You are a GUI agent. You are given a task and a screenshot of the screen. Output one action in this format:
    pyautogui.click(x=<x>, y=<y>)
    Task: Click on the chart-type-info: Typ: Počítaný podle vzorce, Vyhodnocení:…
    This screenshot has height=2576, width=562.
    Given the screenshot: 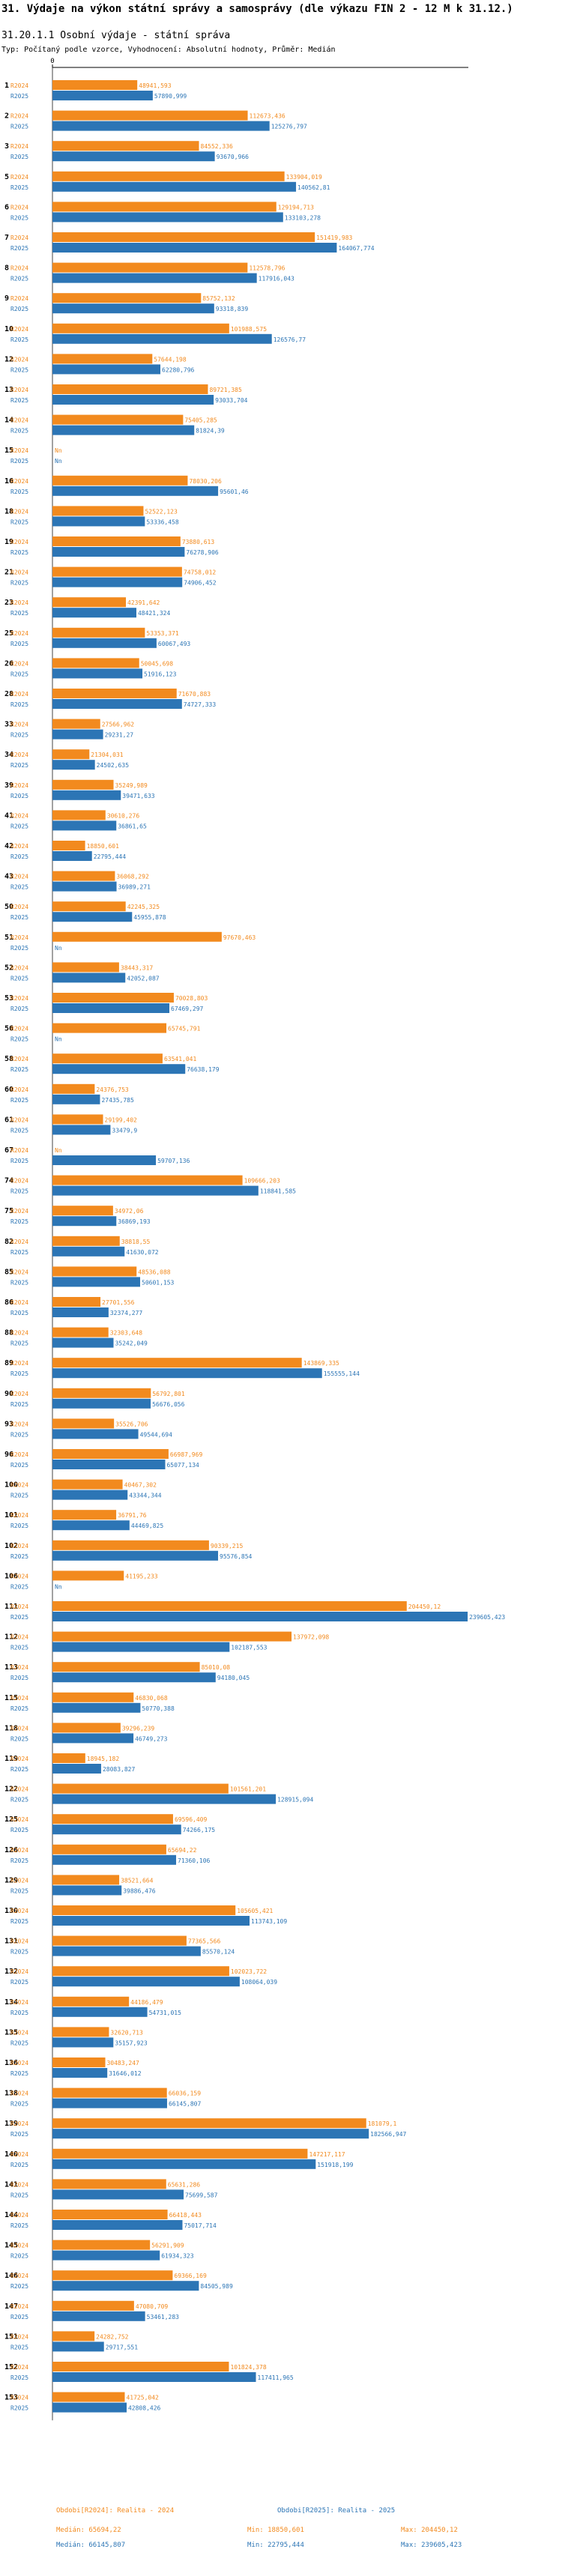 What is the action you would take?
    pyautogui.click(x=168, y=50)
    